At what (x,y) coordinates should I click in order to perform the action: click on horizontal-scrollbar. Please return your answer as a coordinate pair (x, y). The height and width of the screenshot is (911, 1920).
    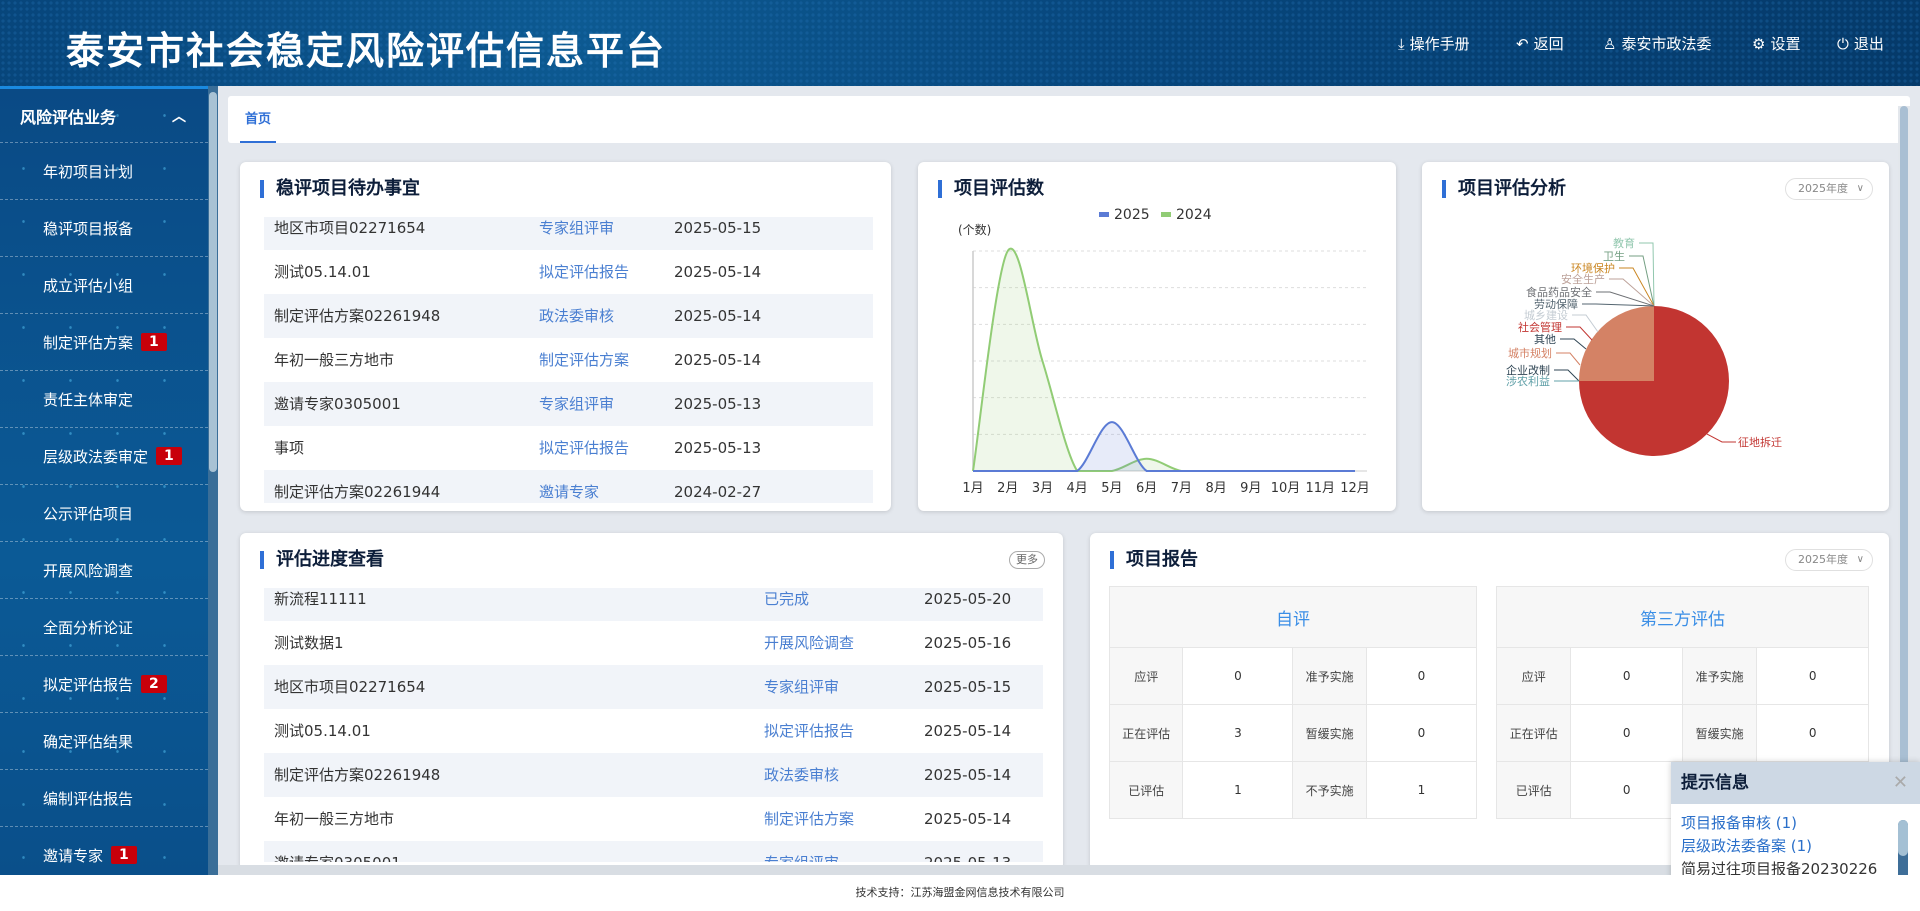
    Looking at the image, I should click on (1058, 870).